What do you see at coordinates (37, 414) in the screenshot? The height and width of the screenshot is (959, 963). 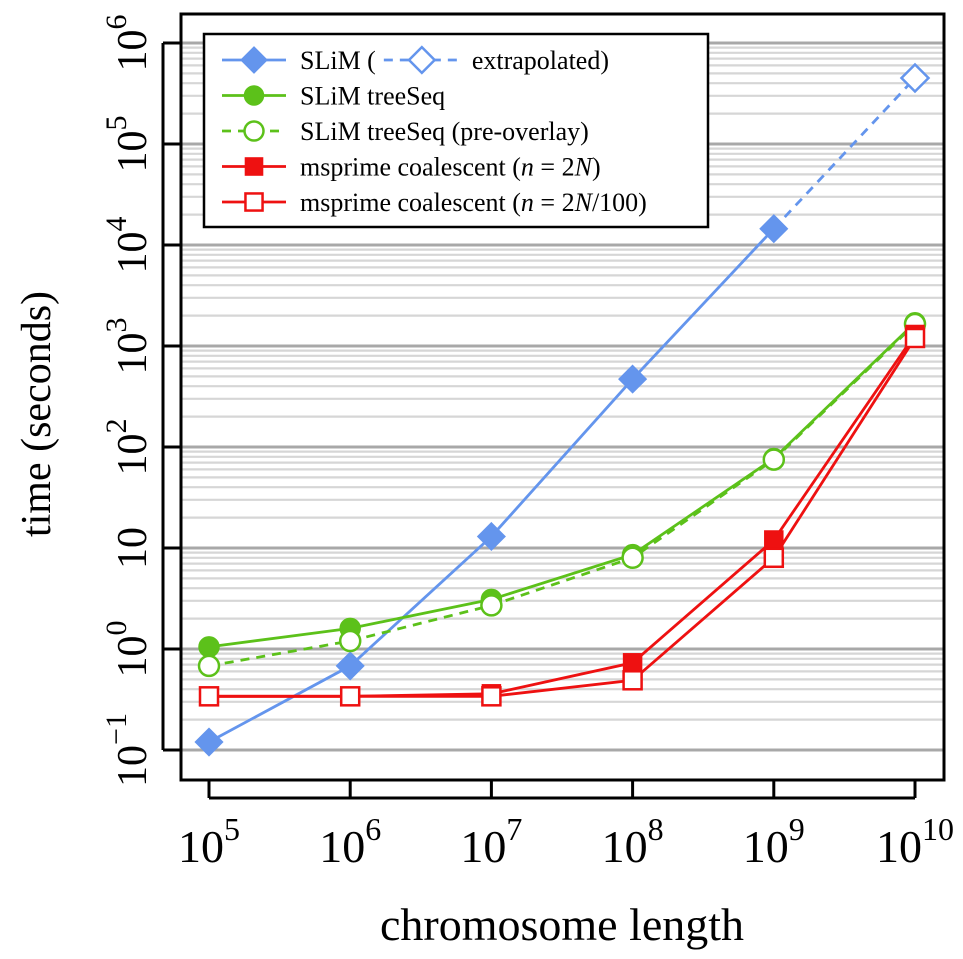 I see `y-axis-label: time (seconds)` at bounding box center [37, 414].